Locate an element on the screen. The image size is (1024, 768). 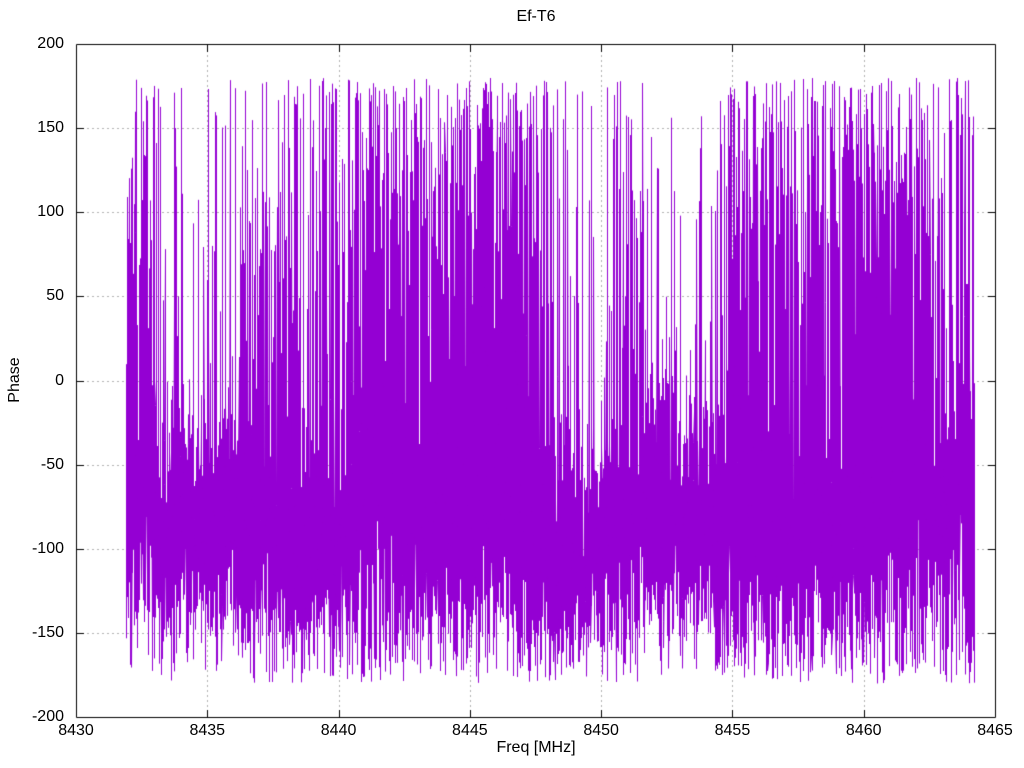
x-tick-label: 8445 is located at coordinates (470, 730).